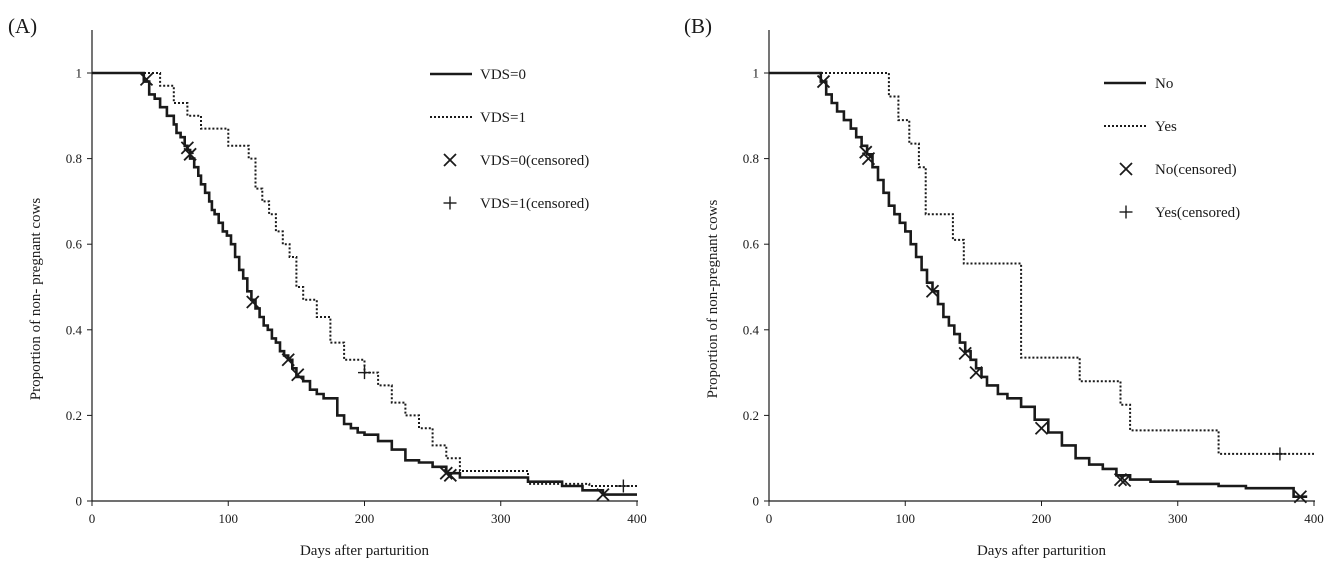 This screenshot has width=1330, height=561. What do you see at coordinates (503, 118) in the screenshot?
I see `legend-label: VDS=1` at bounding box center [503, 118].